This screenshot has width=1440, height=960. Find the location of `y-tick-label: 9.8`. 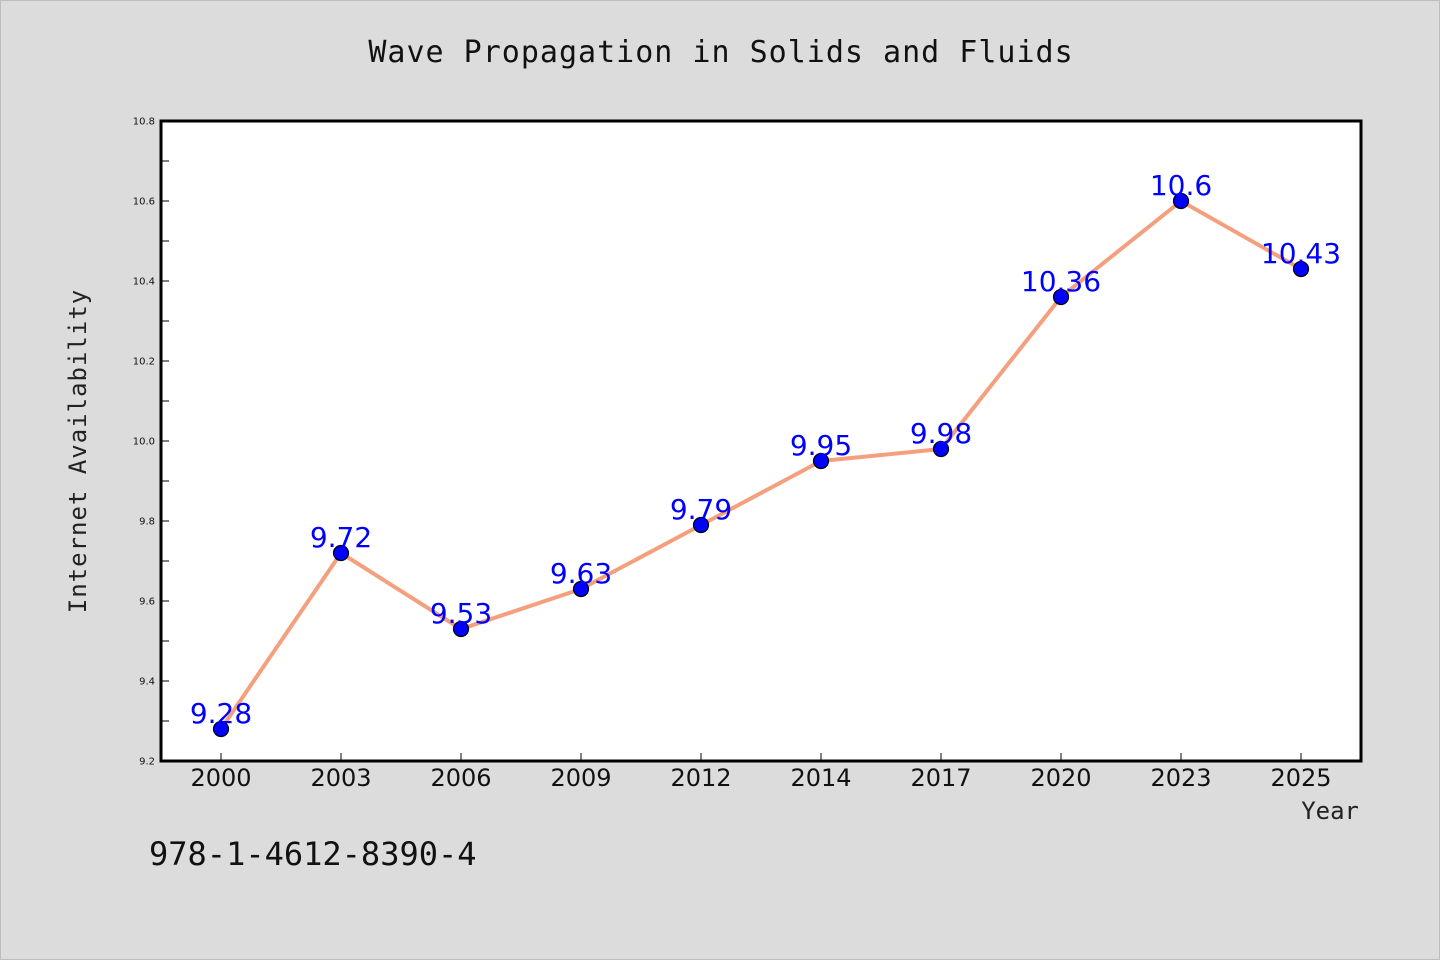

y-tick-label: 9.8 is located at coordinates (147, 522).